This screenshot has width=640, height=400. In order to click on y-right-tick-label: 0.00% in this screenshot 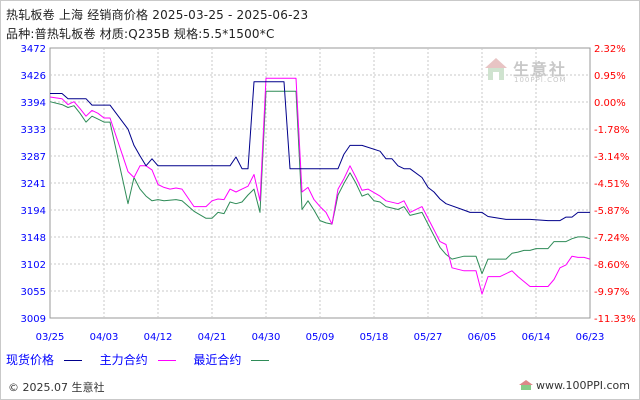, I will do `click(610, 103)`.